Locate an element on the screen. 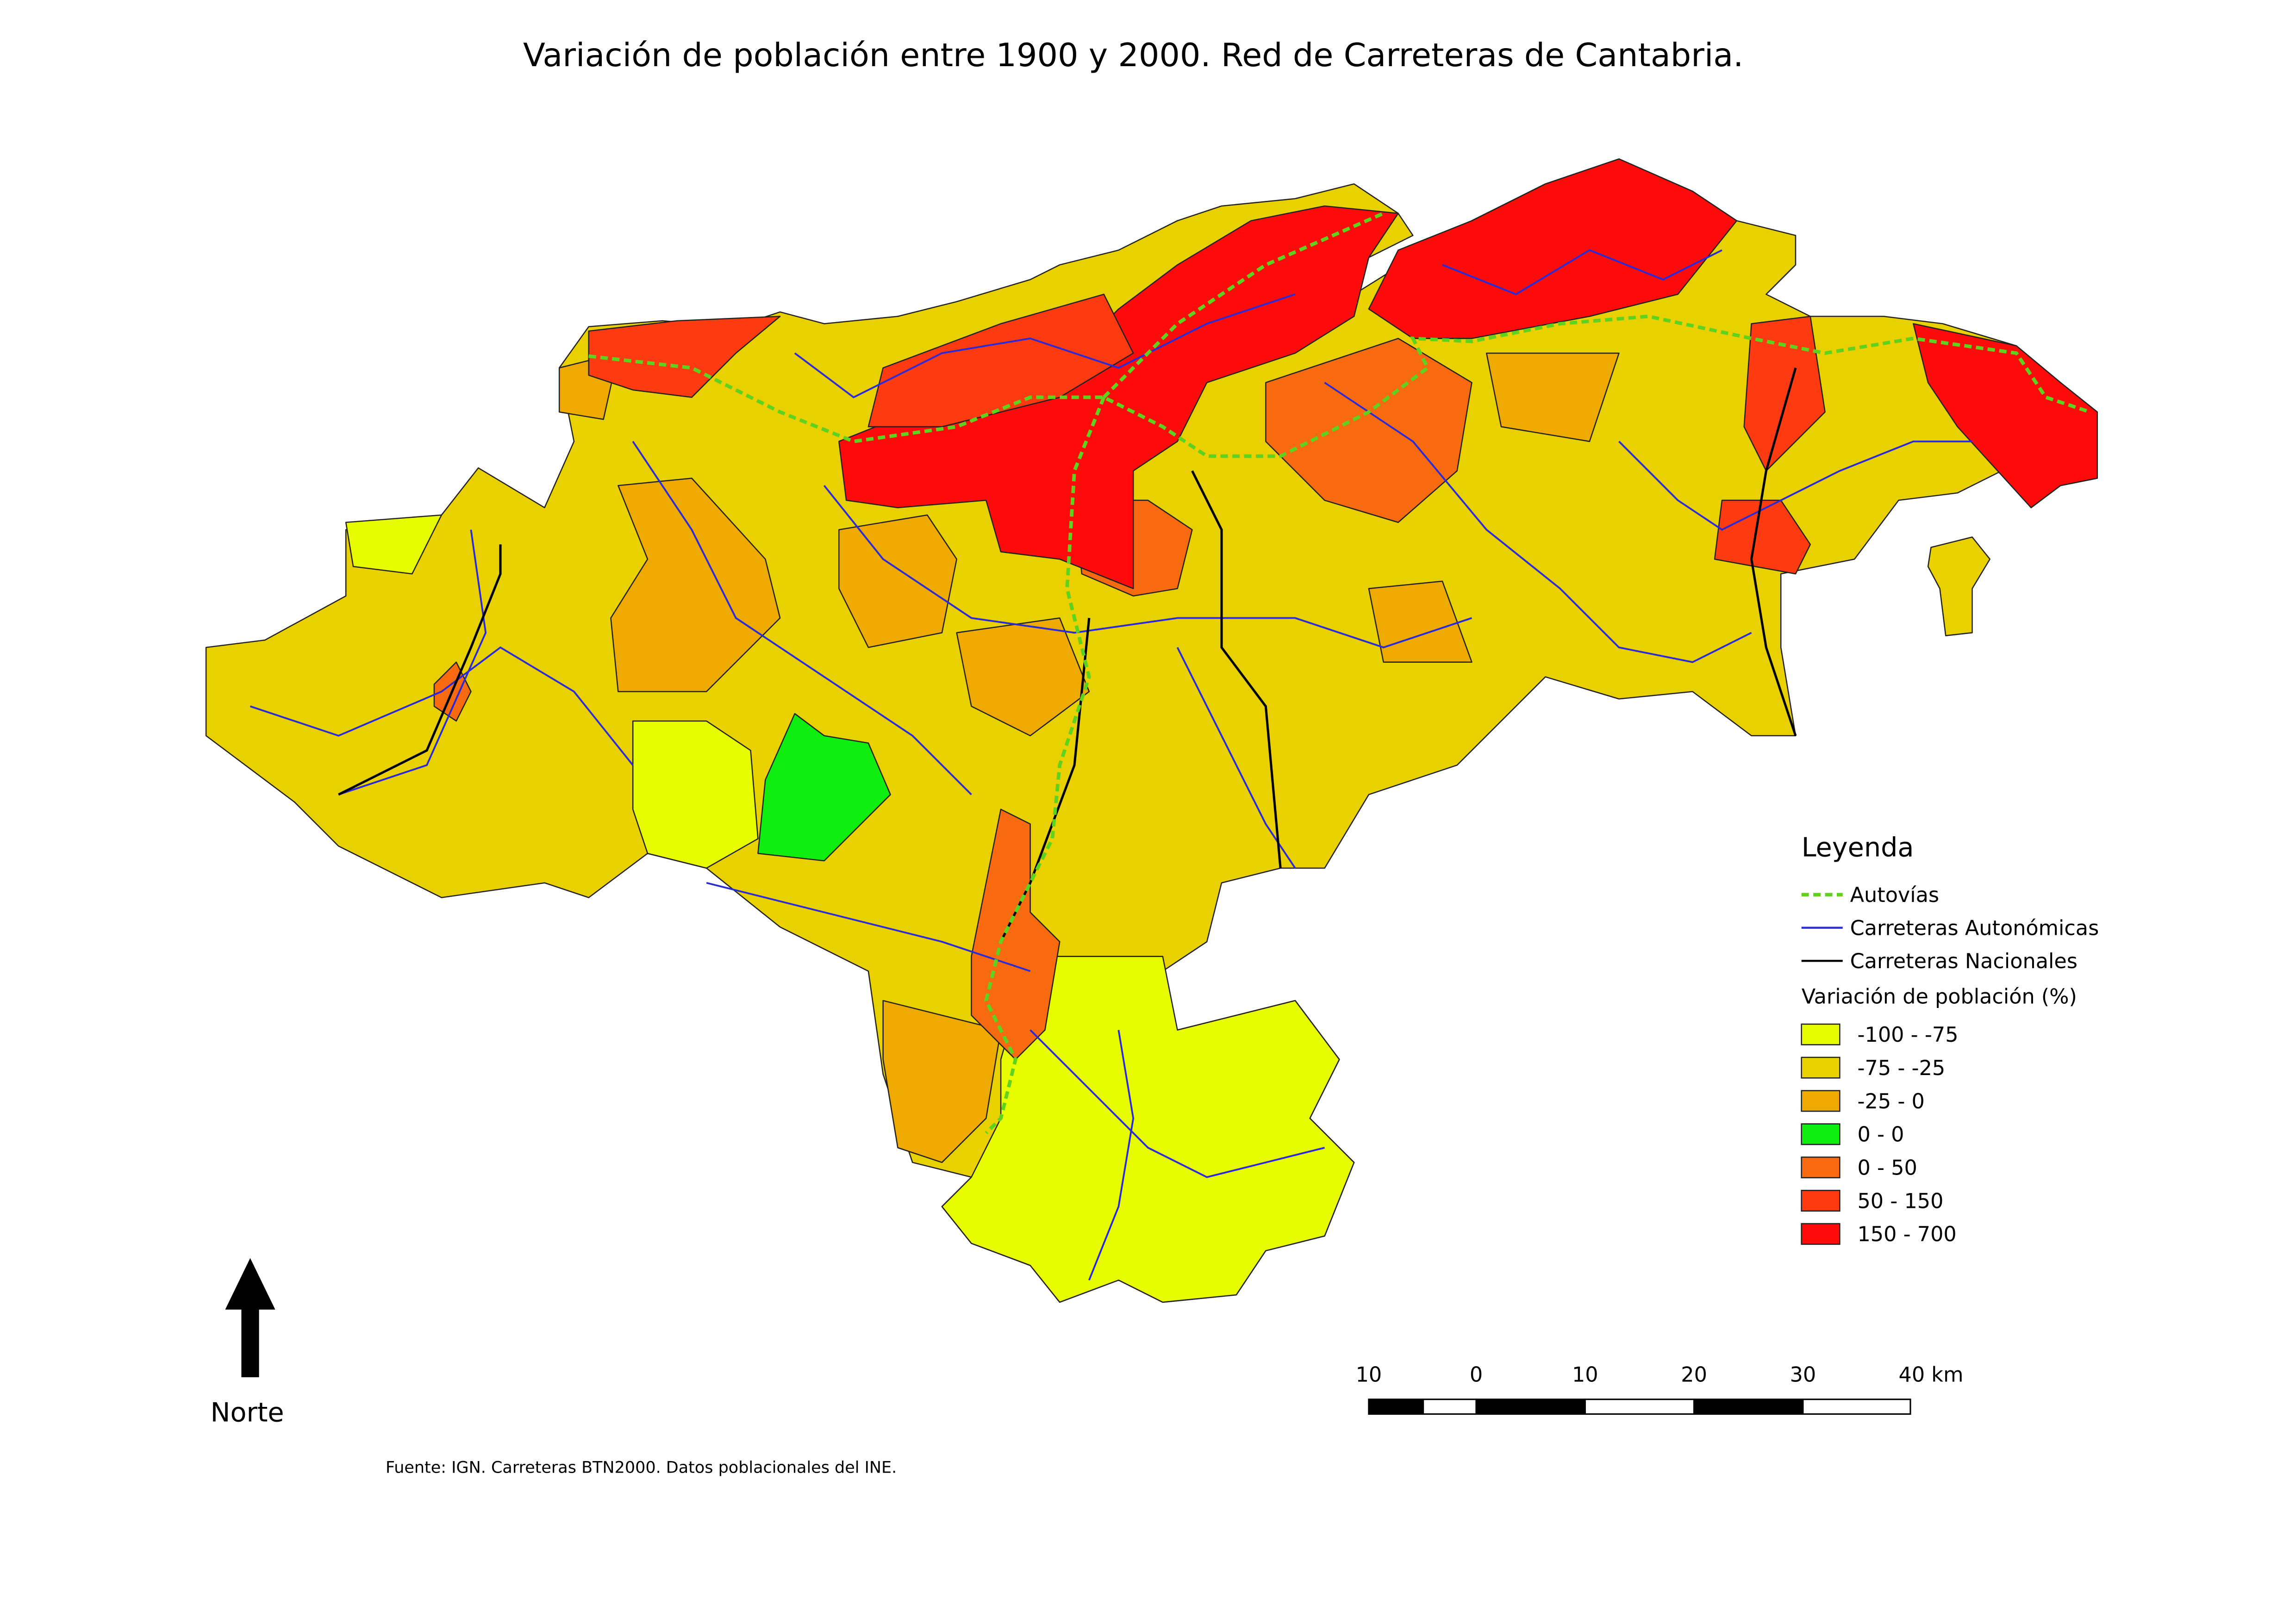  scale-label: 0 is located at coordinates (1476, 1375).